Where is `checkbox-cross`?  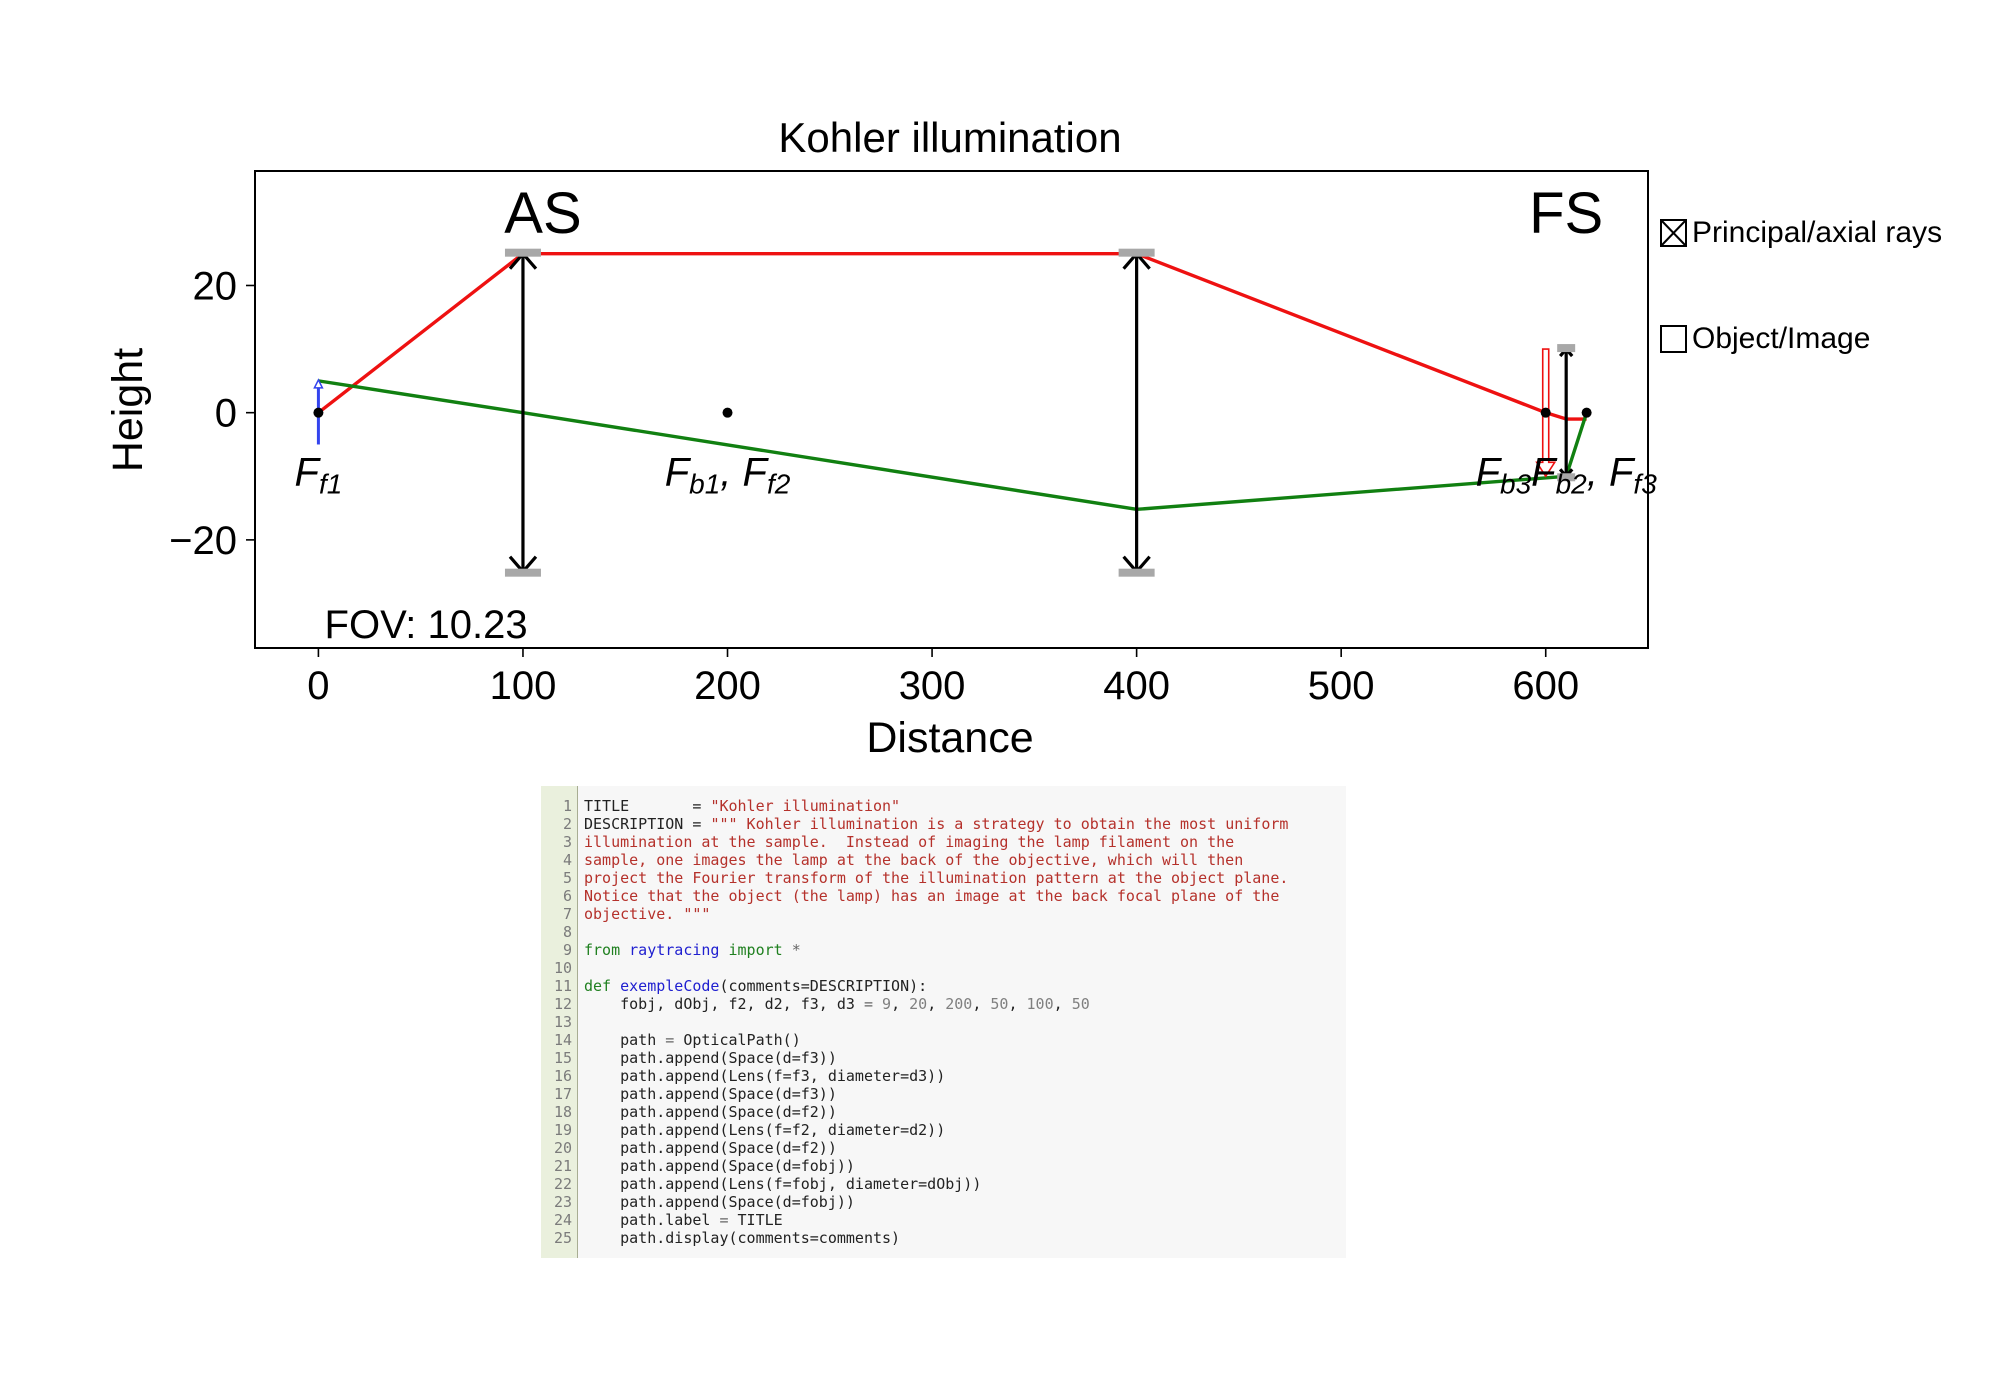 checkbox-cross is located at coordinates (1673, 233).